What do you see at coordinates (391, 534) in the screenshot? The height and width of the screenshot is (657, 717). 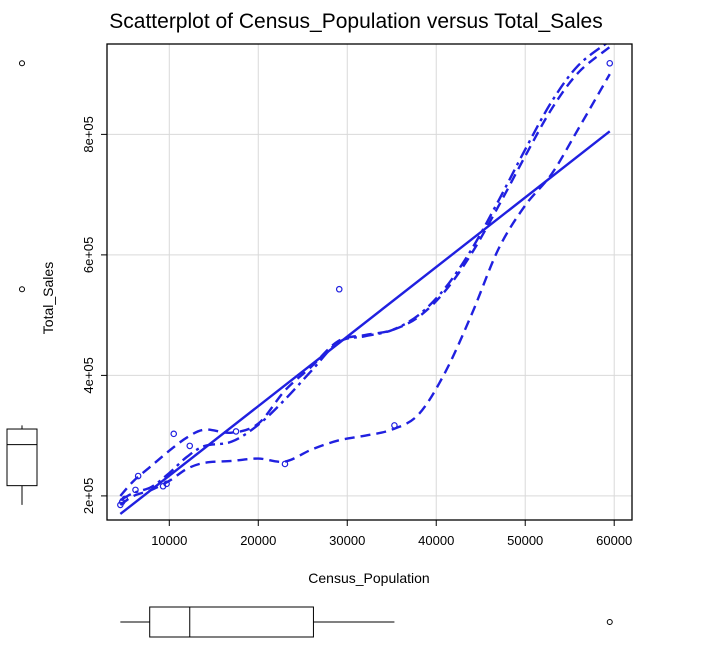 I see `x-axis: 10000 20000 30000 40000 50000 60000` at bounding box center [391, 534].